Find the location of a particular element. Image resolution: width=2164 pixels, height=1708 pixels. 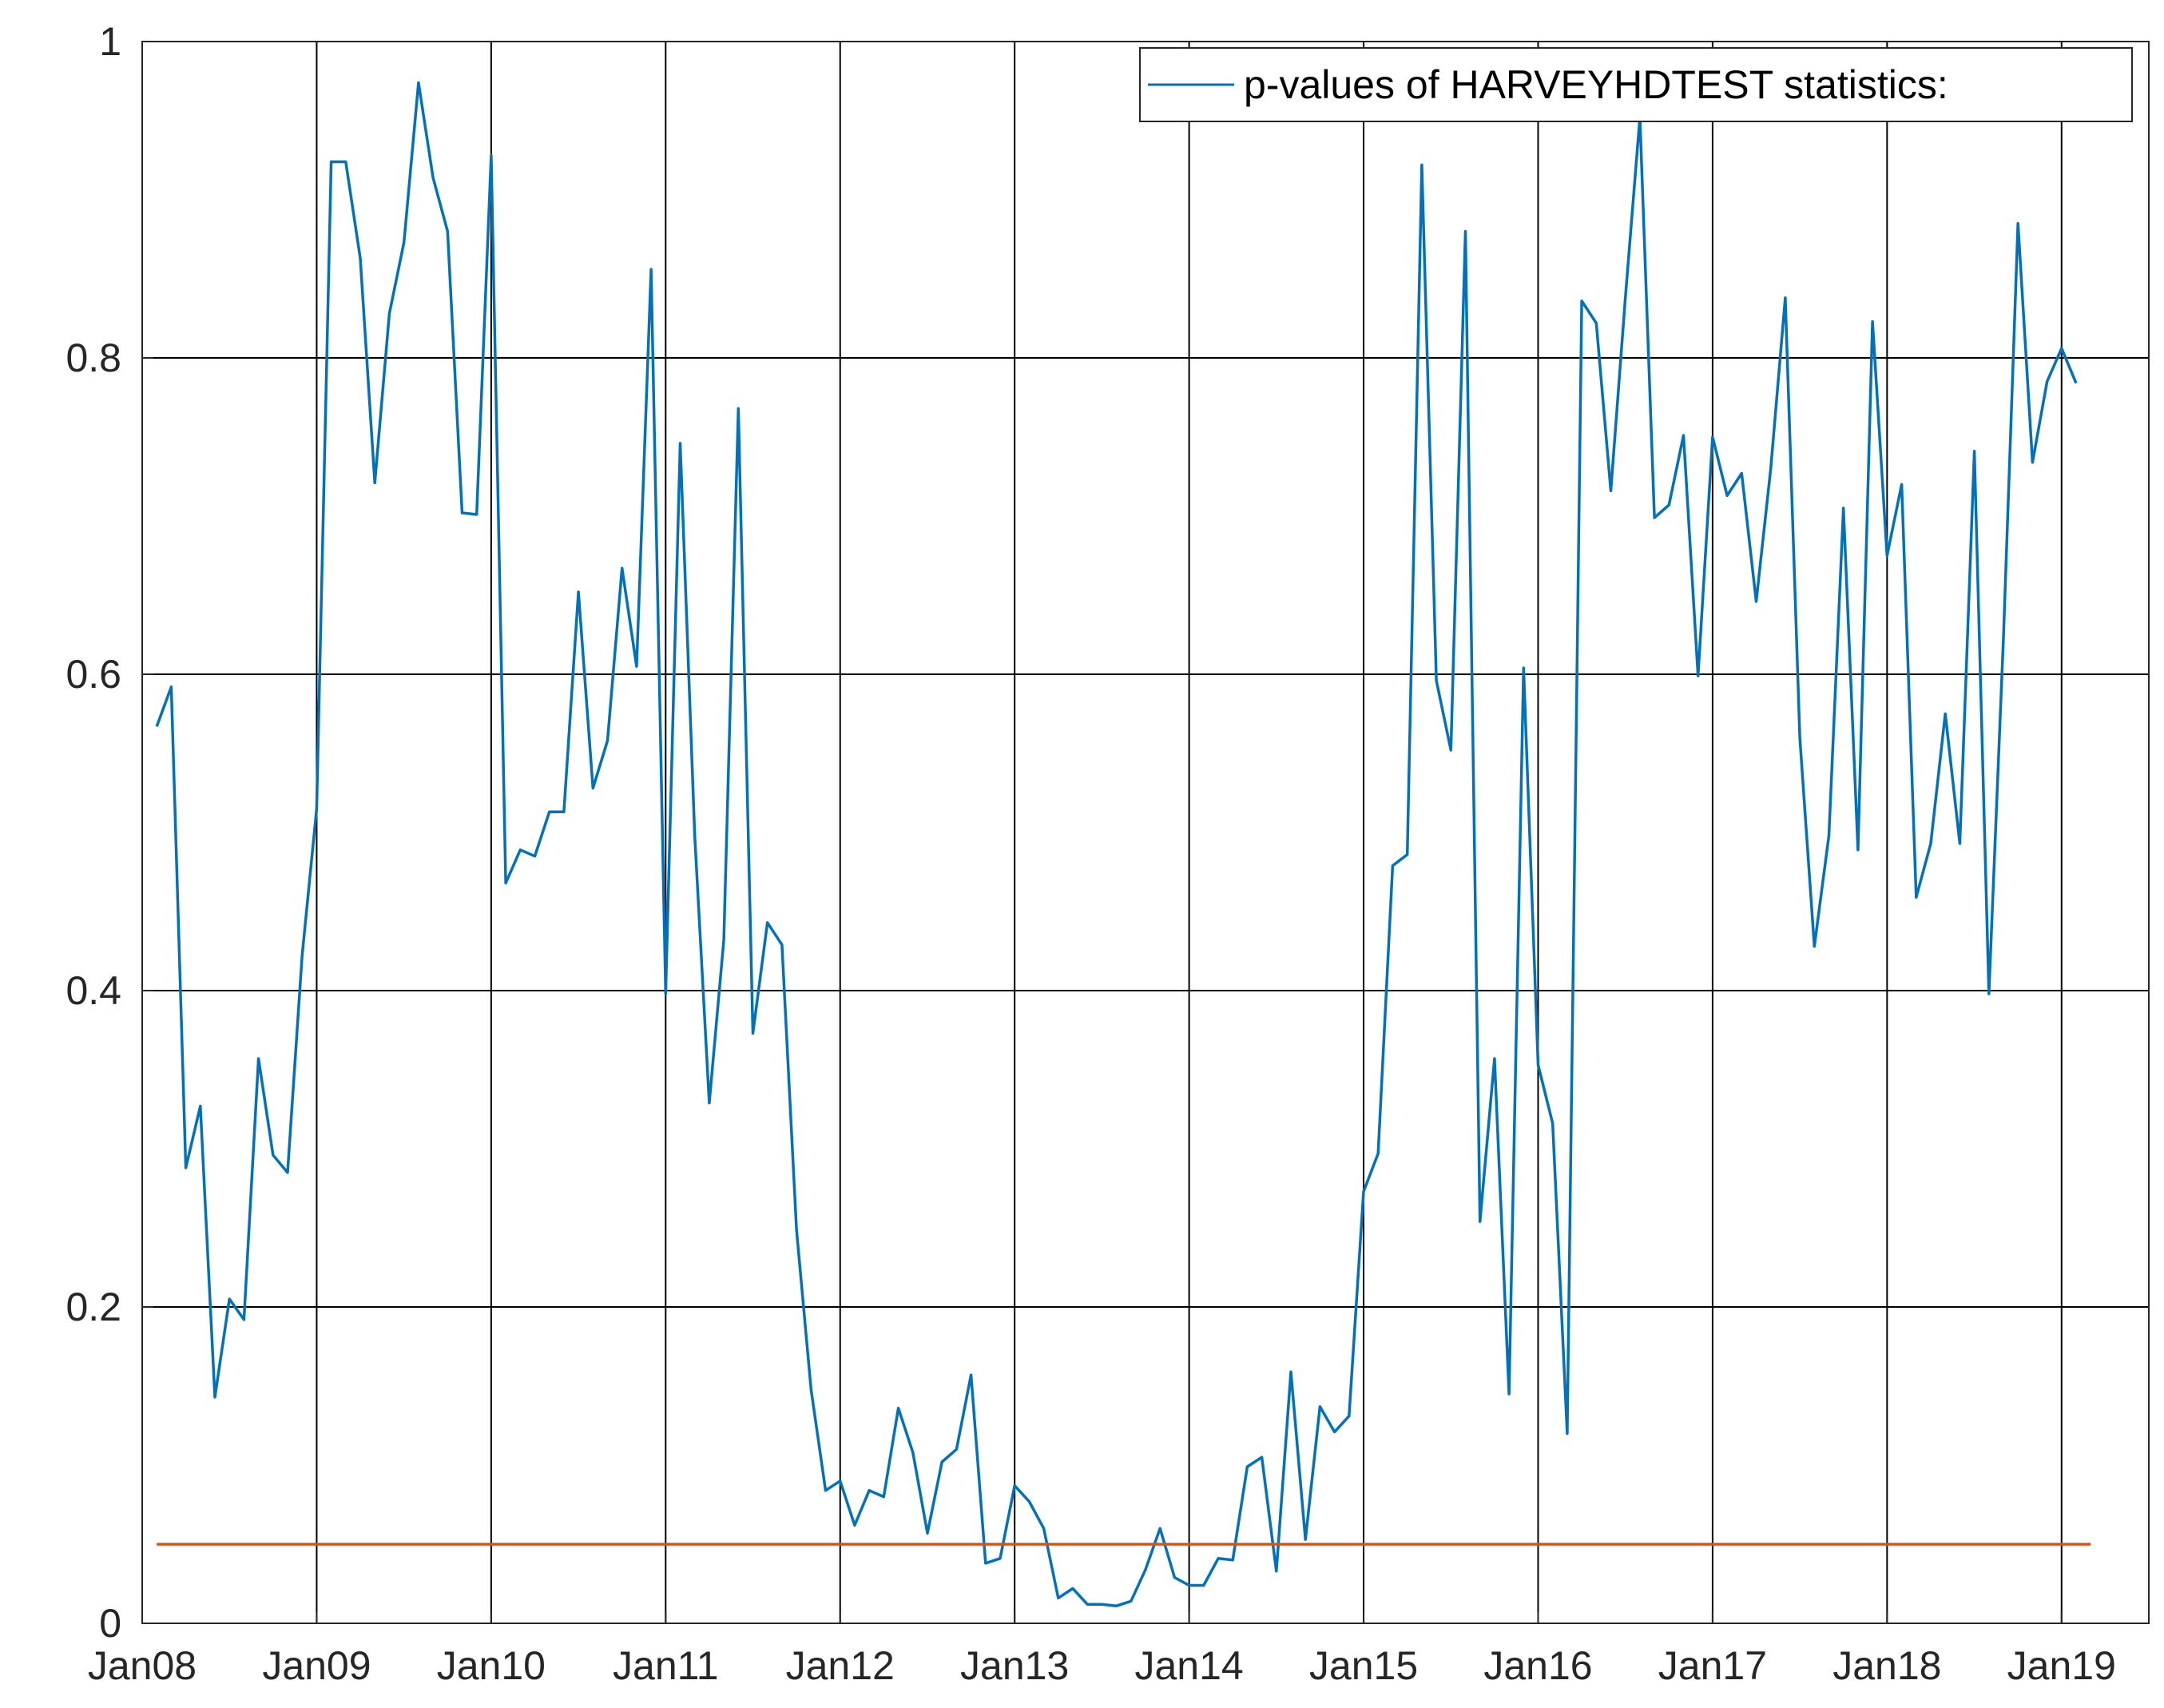

x-tick-label: Jan16 is located at coordinates (1537, 1665).